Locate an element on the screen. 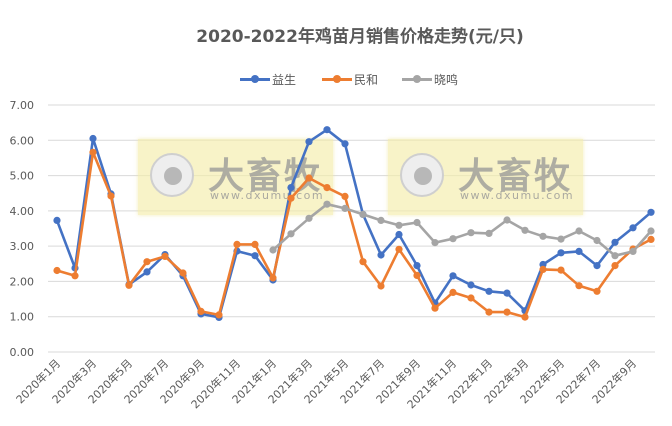 This screenshot has width=672, height=426. legend-item-xiaoming: 晓鸣 is located at coordinates (430, 79).